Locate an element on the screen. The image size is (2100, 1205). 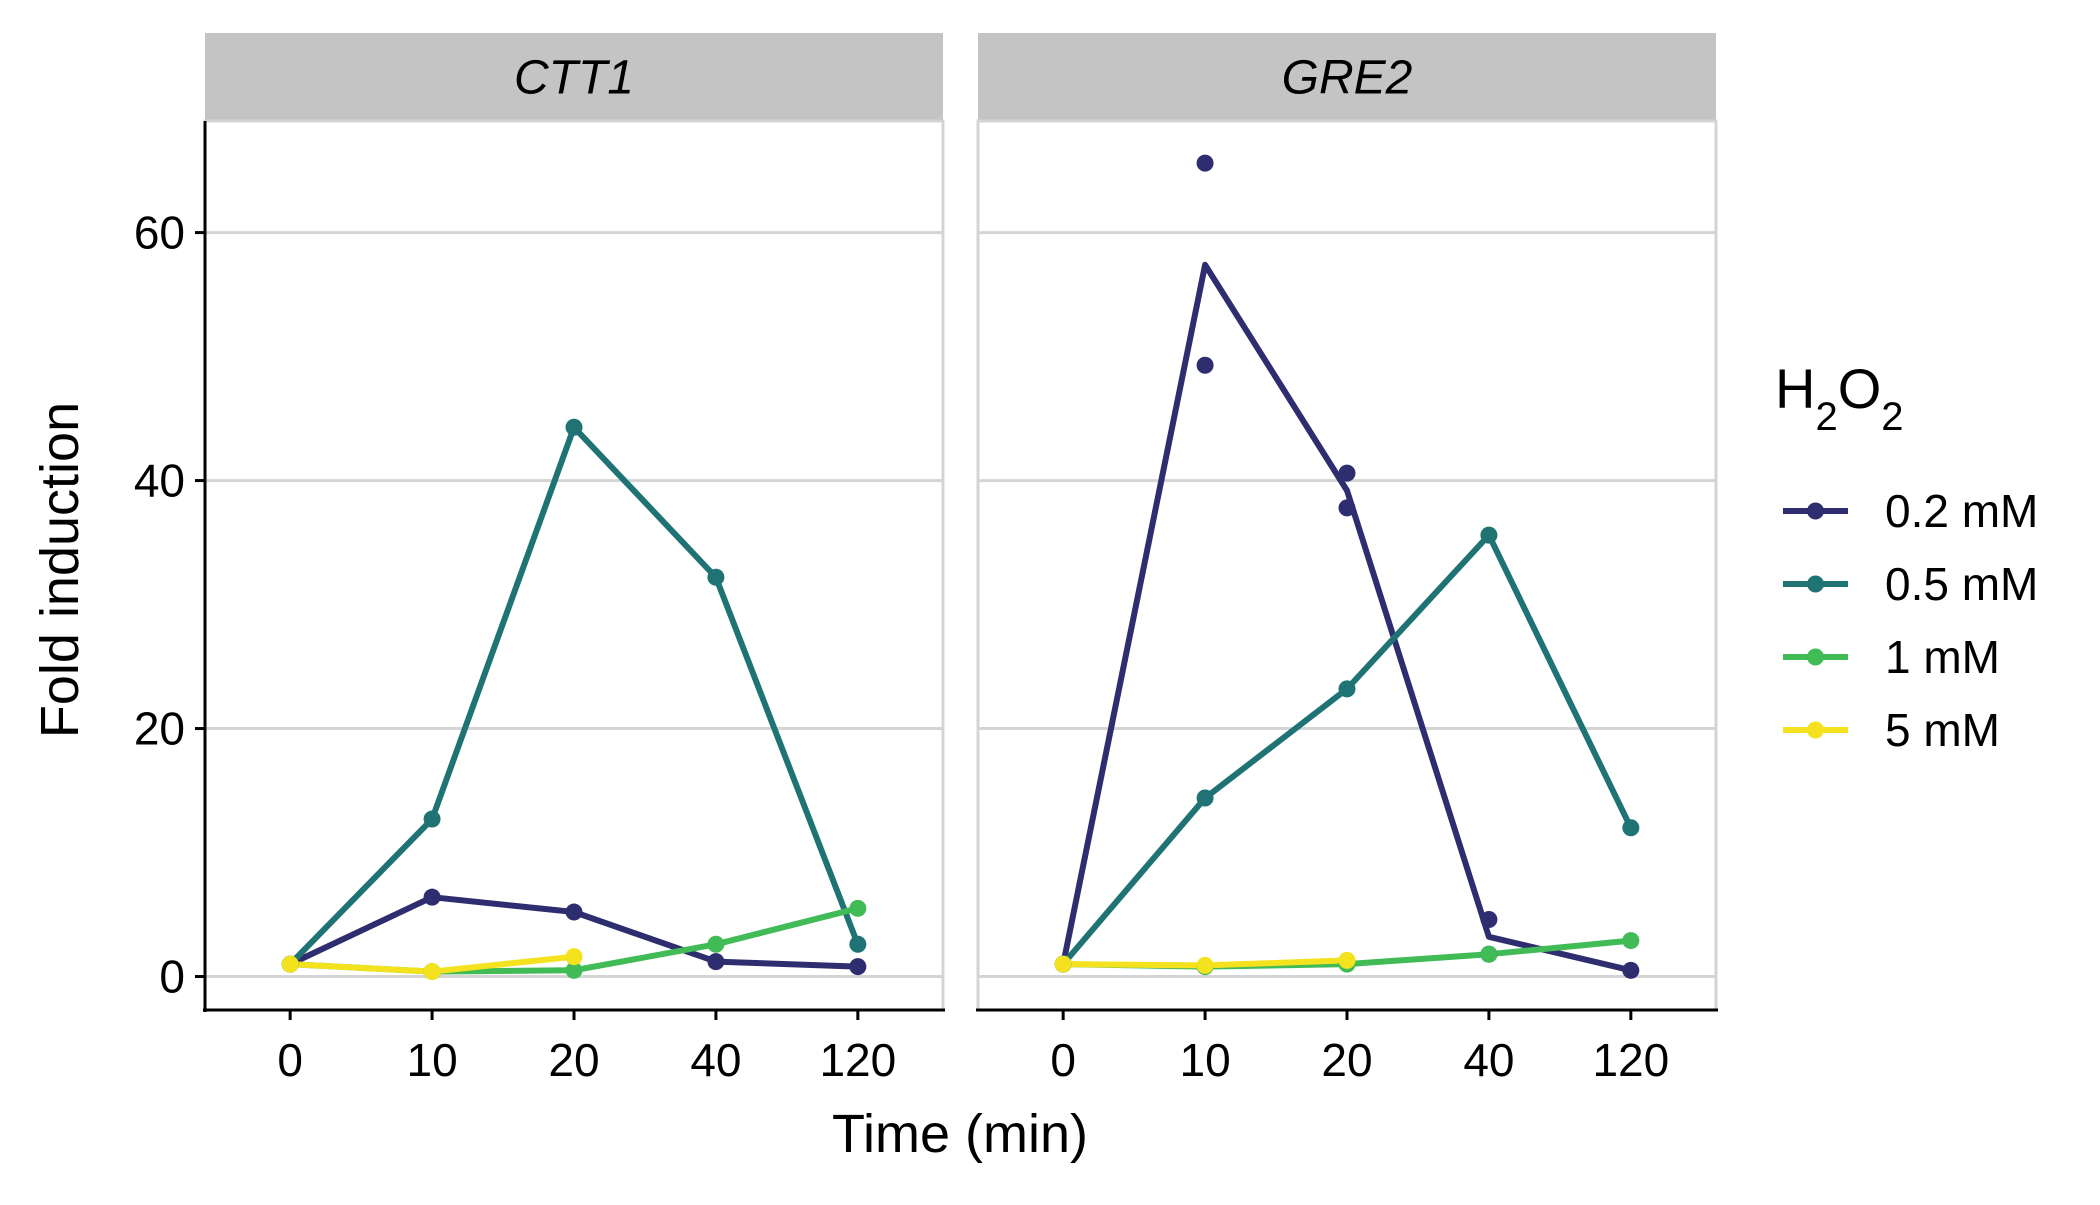
legend-title: H2O2 is located at coordinates (1839, 398).